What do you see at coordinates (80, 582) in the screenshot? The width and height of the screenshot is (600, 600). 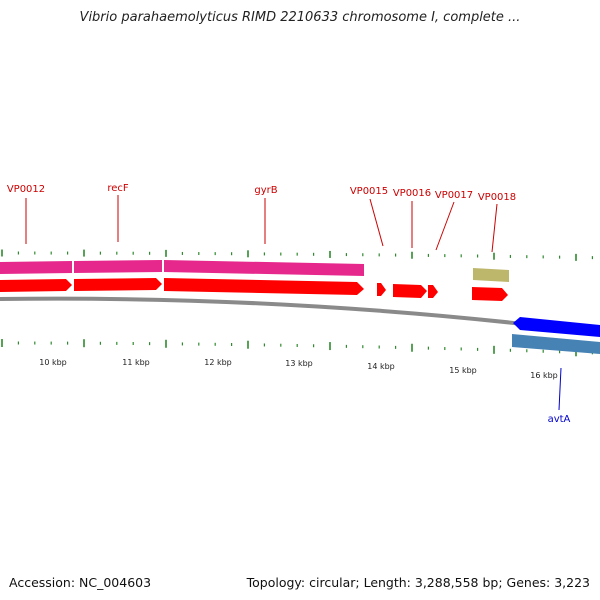 I see `accession-text: Accession: NC_004603` at bounding box center [80, 582].